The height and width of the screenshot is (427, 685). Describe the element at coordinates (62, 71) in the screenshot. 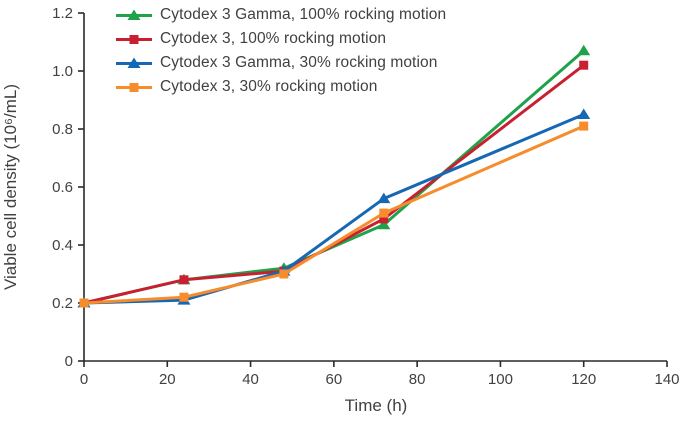

I see `y-tick-label: 1.0` at that location.